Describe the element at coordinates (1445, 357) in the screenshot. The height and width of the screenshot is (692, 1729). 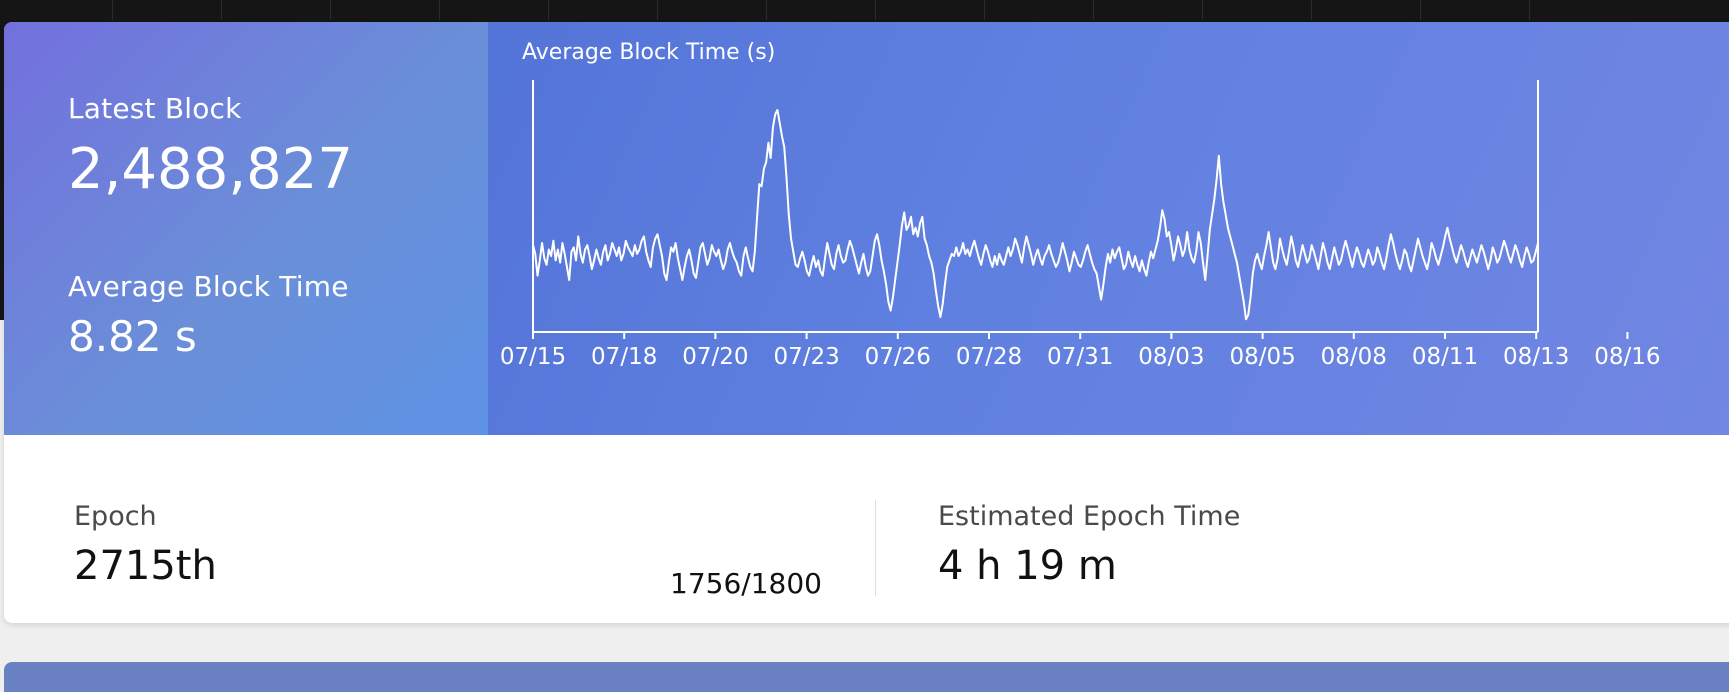
I see `x-tick-label: 08/11` at that location.